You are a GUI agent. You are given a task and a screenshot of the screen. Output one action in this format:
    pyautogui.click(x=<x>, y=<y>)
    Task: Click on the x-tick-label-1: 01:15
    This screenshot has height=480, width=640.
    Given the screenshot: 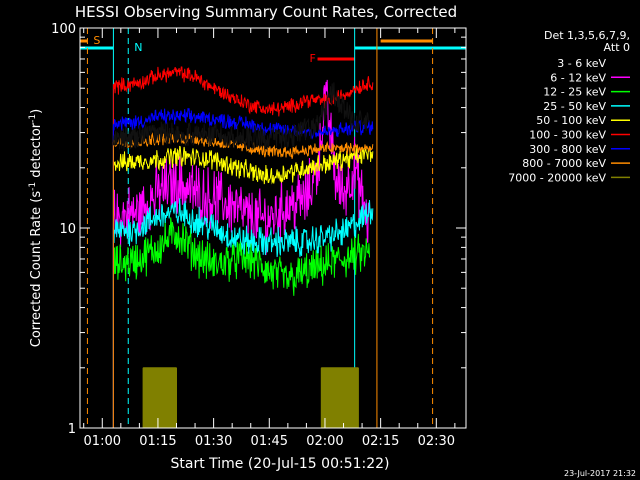 What is the action you would take?
    pyautogui.click(x=157, y=441)
    